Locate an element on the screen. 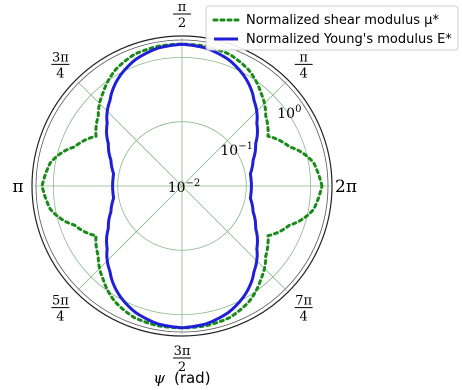 The width and height of the screenshot is (462, 390). x-axis-symbol: ψ is located at coordinates (159, 378).